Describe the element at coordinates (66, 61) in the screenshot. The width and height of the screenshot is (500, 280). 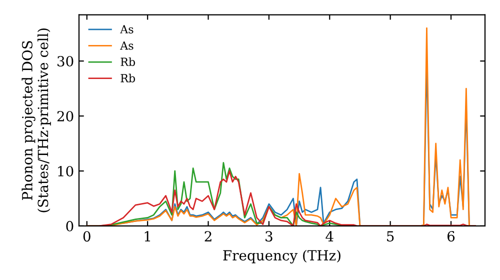
I see `y-tick-label: 30` at that location.